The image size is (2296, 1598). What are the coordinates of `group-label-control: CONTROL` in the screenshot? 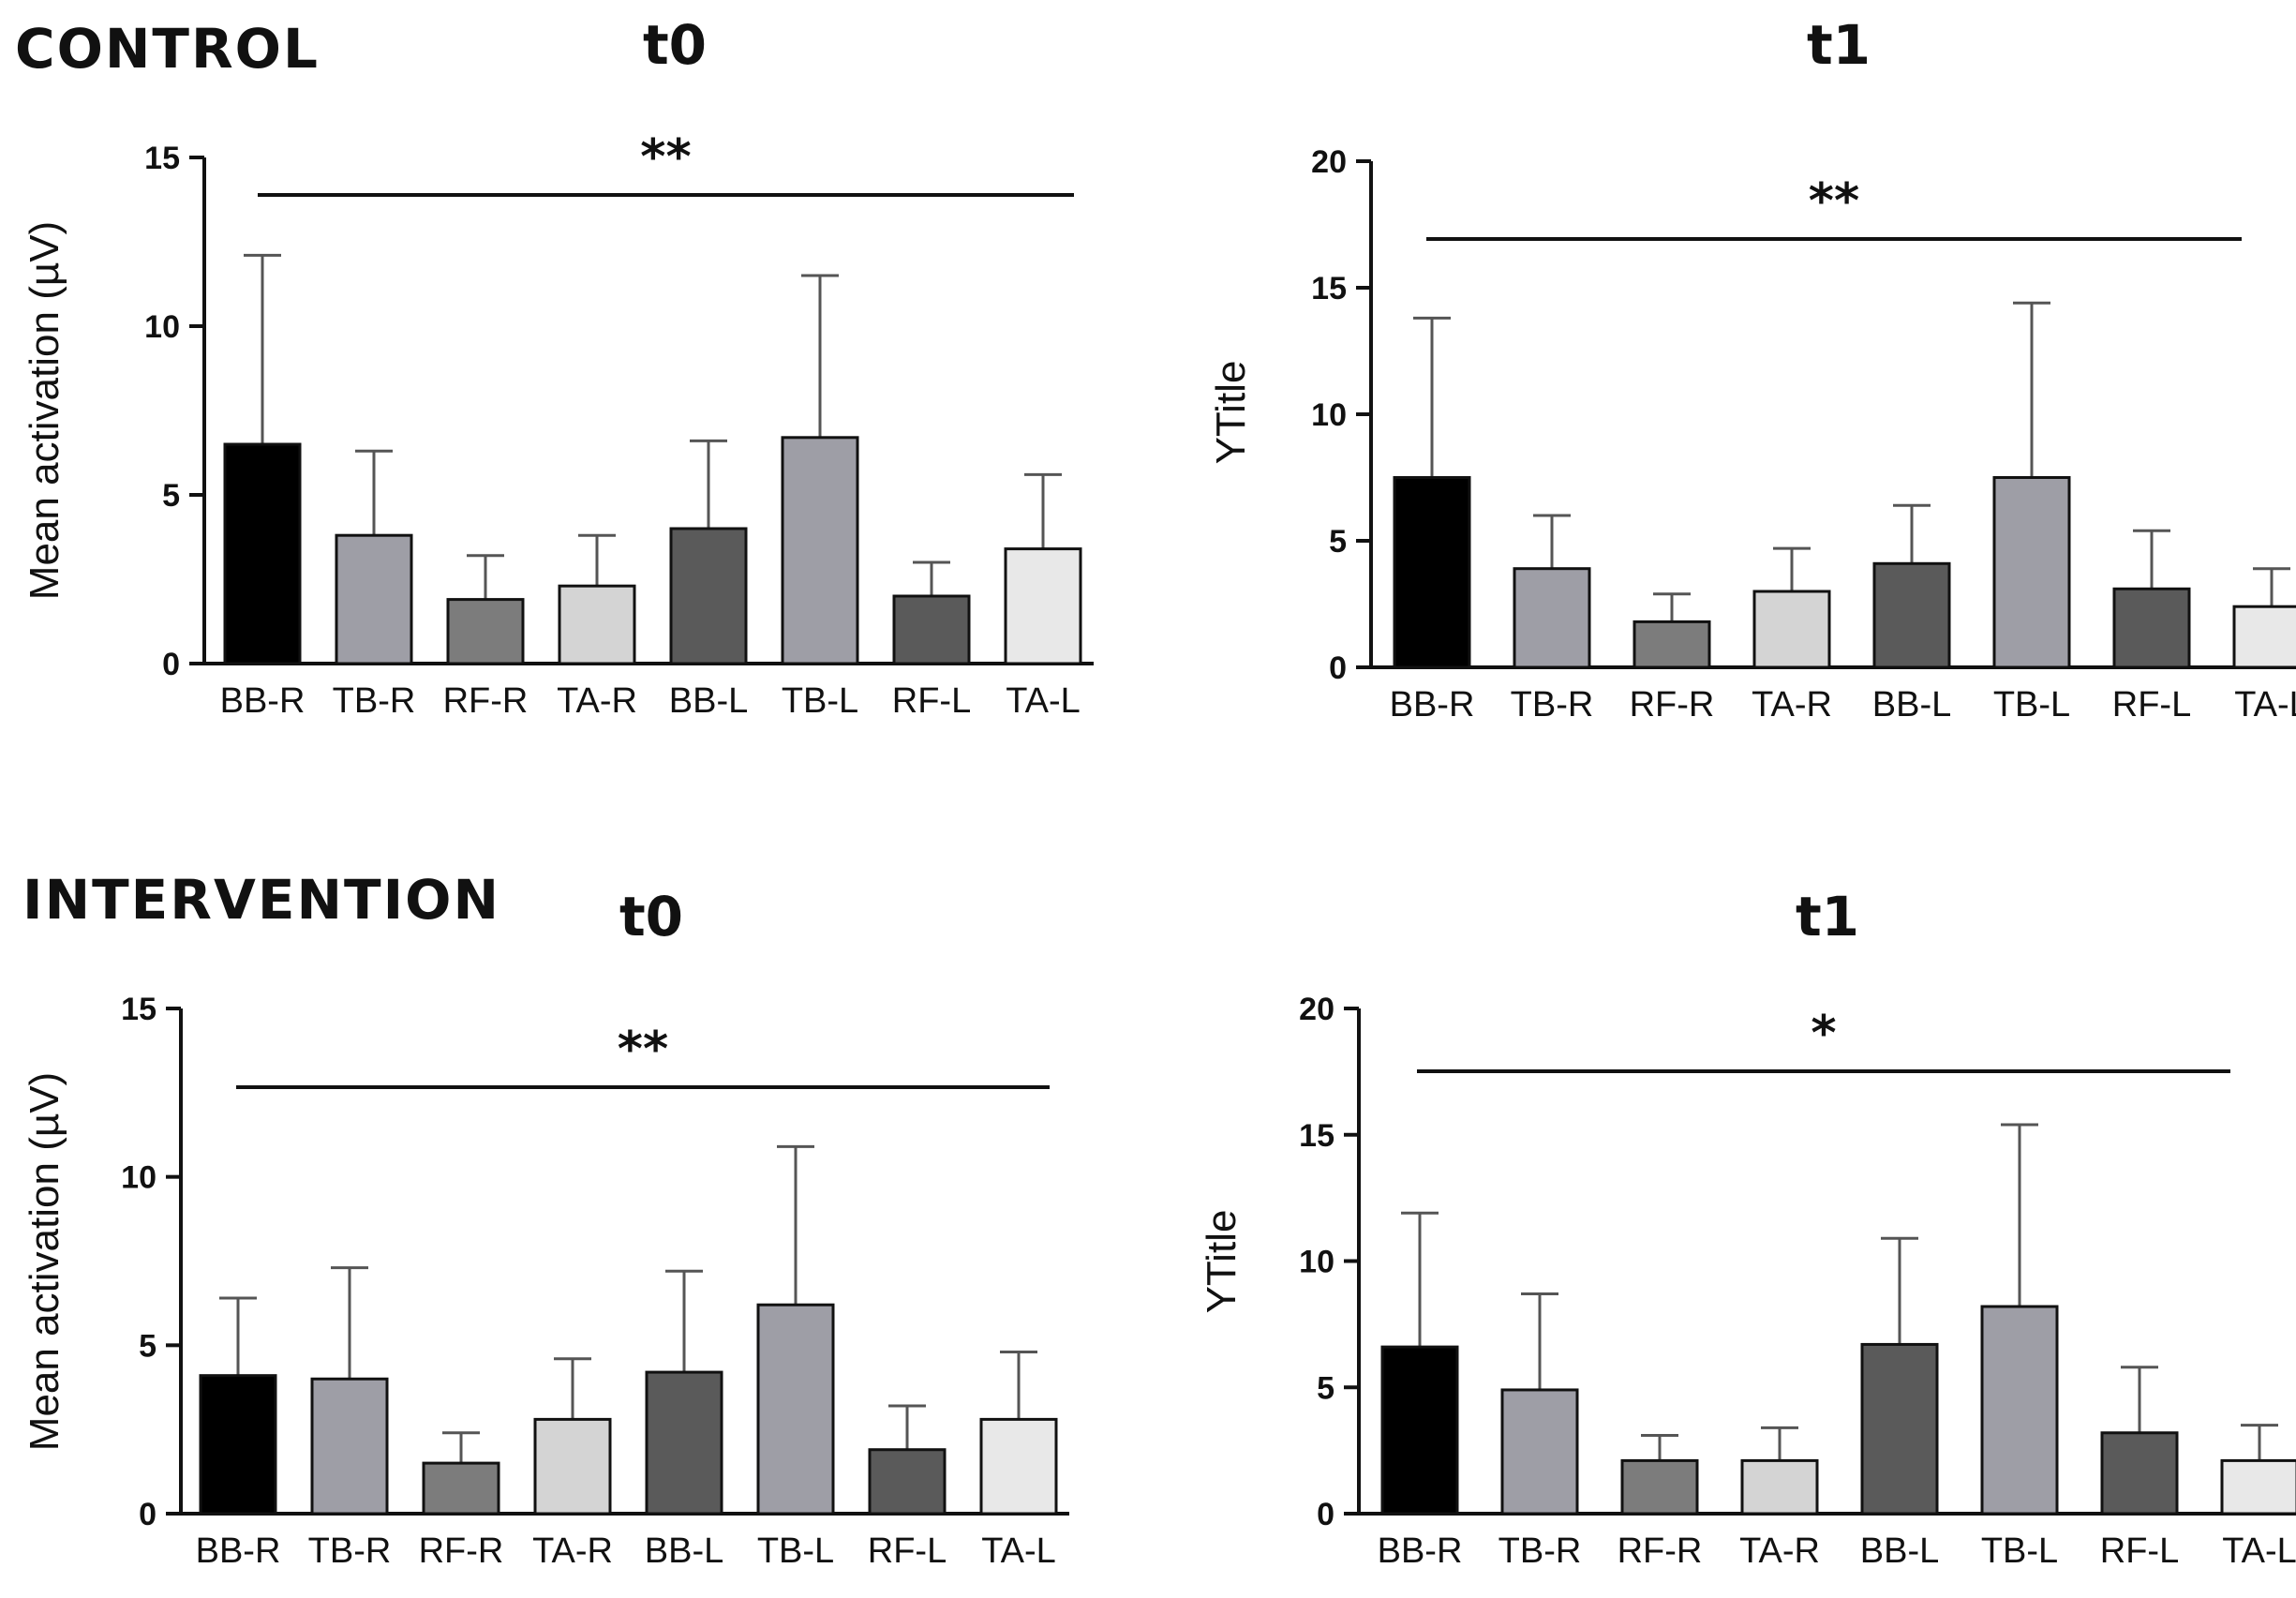 It's located at (168, 49).